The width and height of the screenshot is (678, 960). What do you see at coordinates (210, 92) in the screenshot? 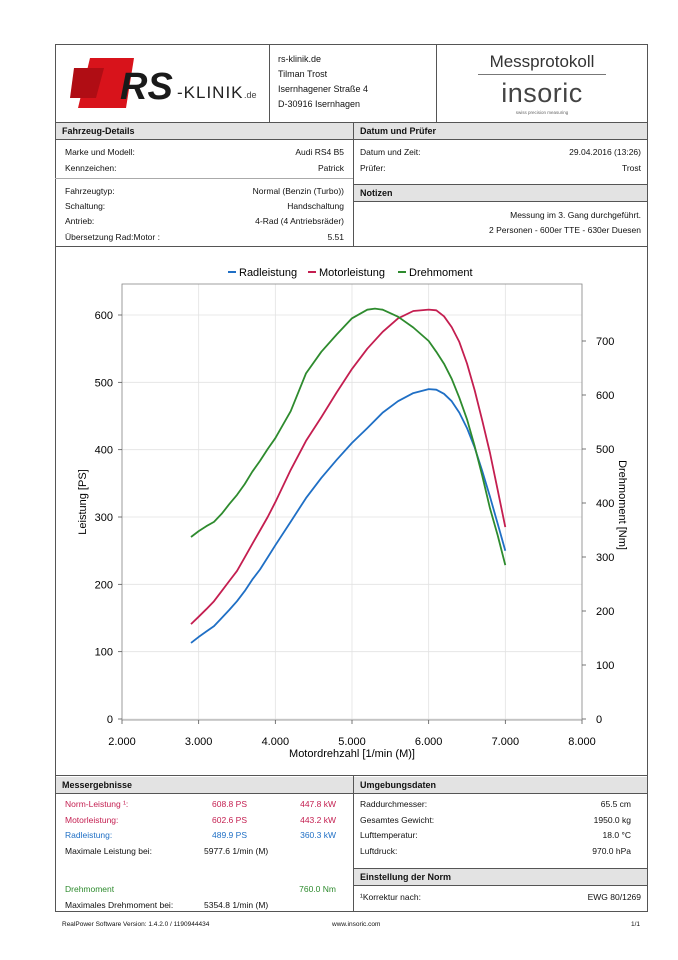
I see `logo-klinik-text: -KLINIK` at bounding box center [210, 92].